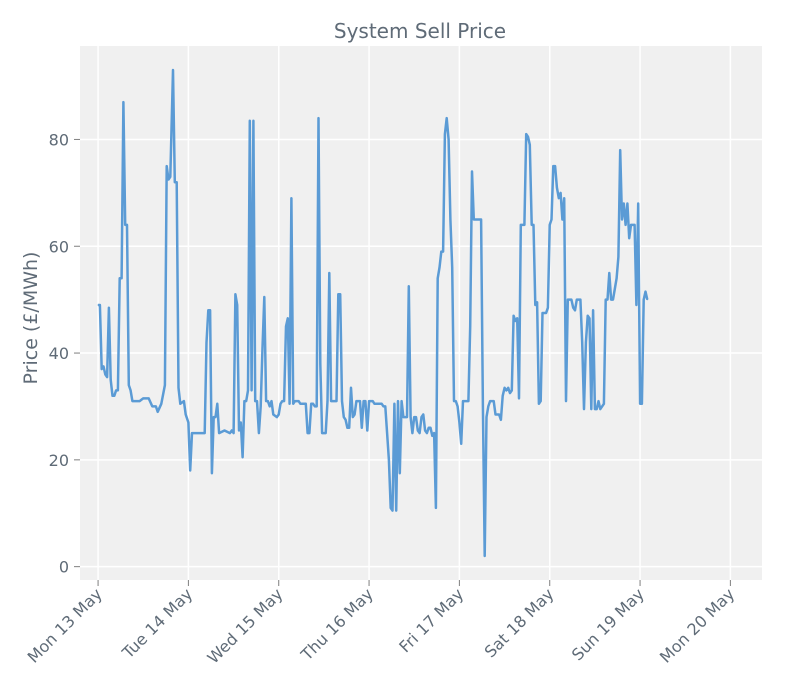 The width and height of the screenshot is (800, 700). What do you see at coordinates (64, 567) in the screenshot?
I see `y-tick-label: 0` at bounding box center [64, 567].